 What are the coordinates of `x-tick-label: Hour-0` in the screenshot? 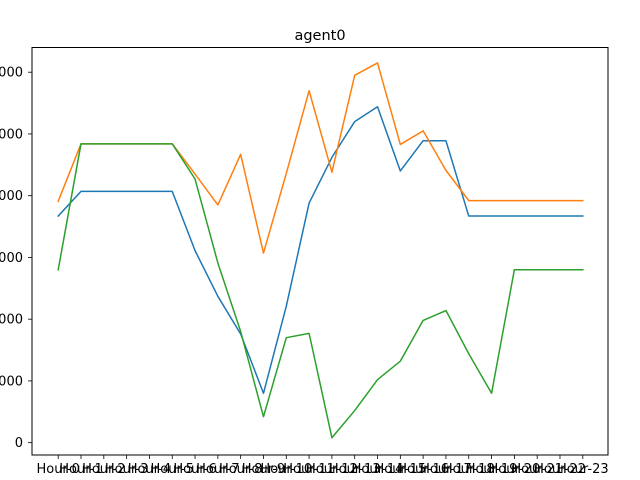 It's located at (57, 469).